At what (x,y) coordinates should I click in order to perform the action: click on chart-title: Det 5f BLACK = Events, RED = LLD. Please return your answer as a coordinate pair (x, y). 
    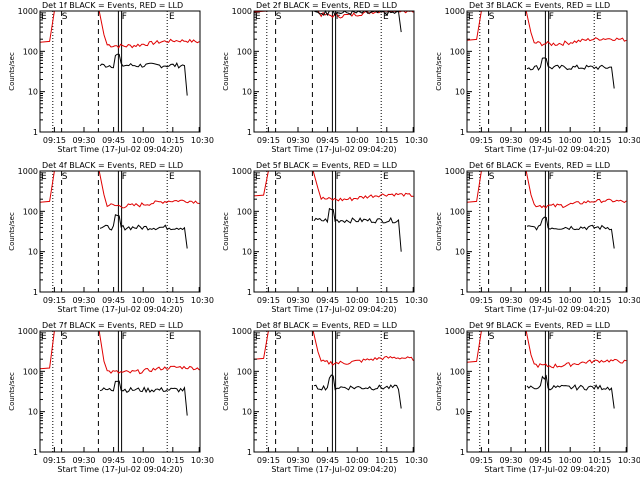
    Looking at the image, I should click on (326, 165).